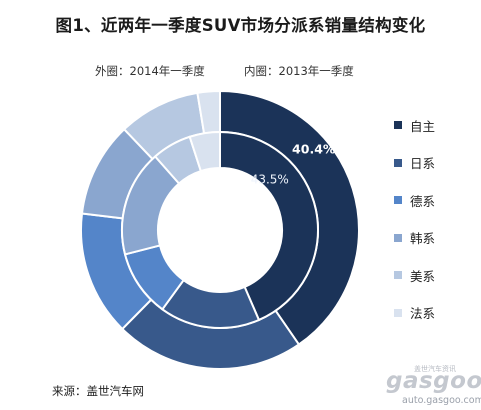 This screenshot has height=410, width=481. Describe the element at coordinates (423, 238) in the screenshot. I see `legend-label: 韩系` at that location.